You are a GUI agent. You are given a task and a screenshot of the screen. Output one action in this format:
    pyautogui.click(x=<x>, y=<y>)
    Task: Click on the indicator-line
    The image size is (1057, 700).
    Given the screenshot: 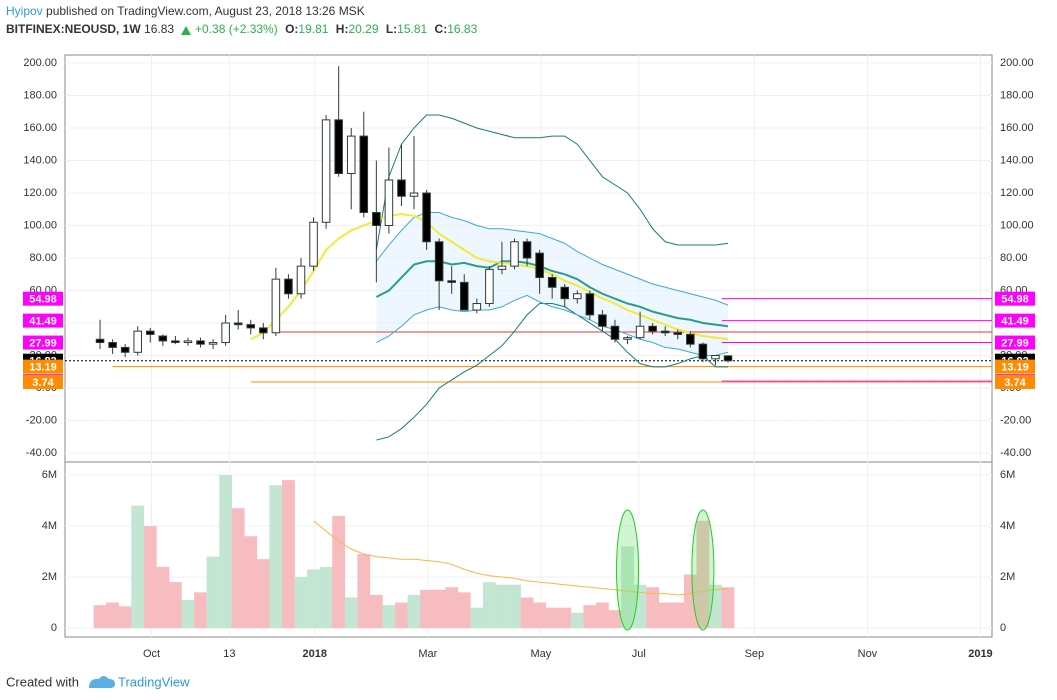 What is the action you would take?
    pyautogui.click(x=521, y=558)
    